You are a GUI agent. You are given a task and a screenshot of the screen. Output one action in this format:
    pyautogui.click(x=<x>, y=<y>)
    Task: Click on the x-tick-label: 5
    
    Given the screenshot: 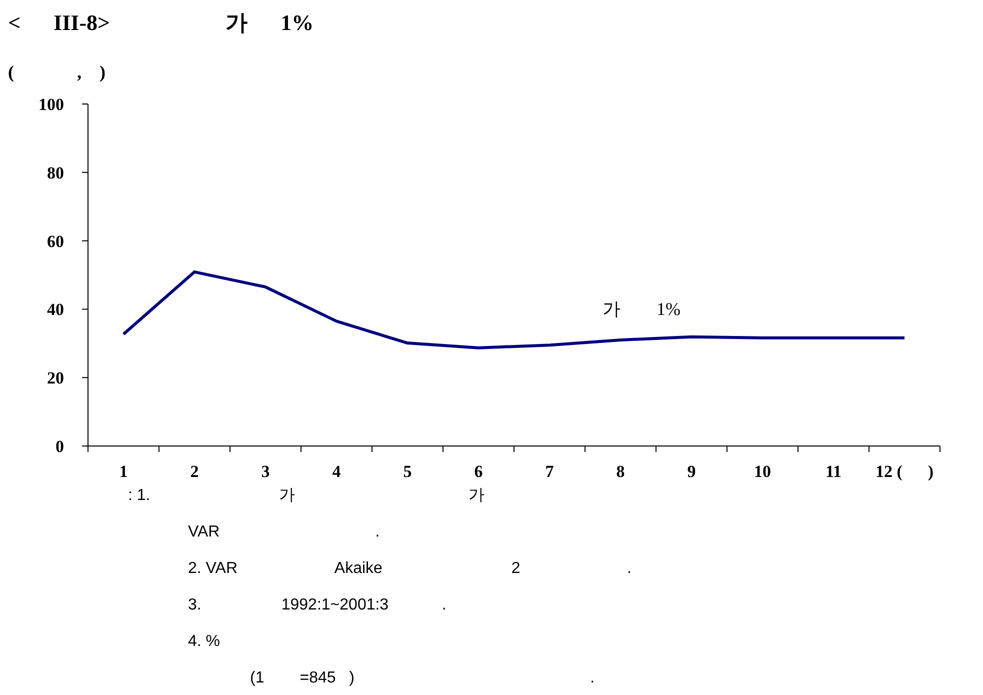 What is the action you would take?
    pyautogui.click(x=407, y=471)
    